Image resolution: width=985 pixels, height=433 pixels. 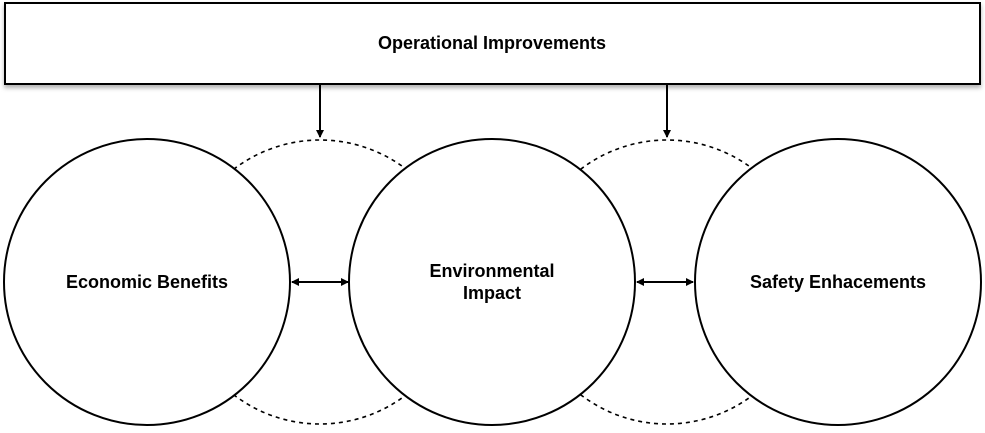 I want to click on safety-label: Safety Enhacements, so click(x=838, y=282).